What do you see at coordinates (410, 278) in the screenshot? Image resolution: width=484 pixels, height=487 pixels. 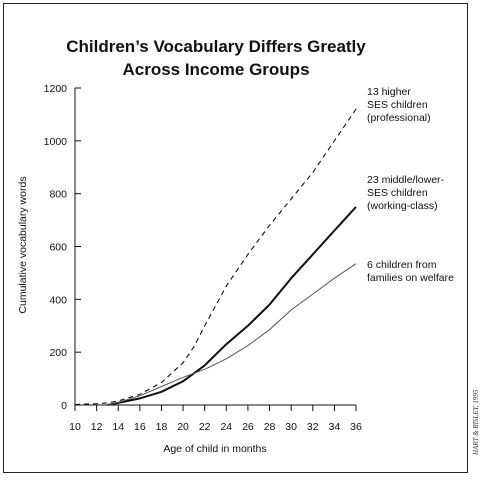 I see `series-label-welfare-line-2: families on welfare` at bounding box center [410, 278].